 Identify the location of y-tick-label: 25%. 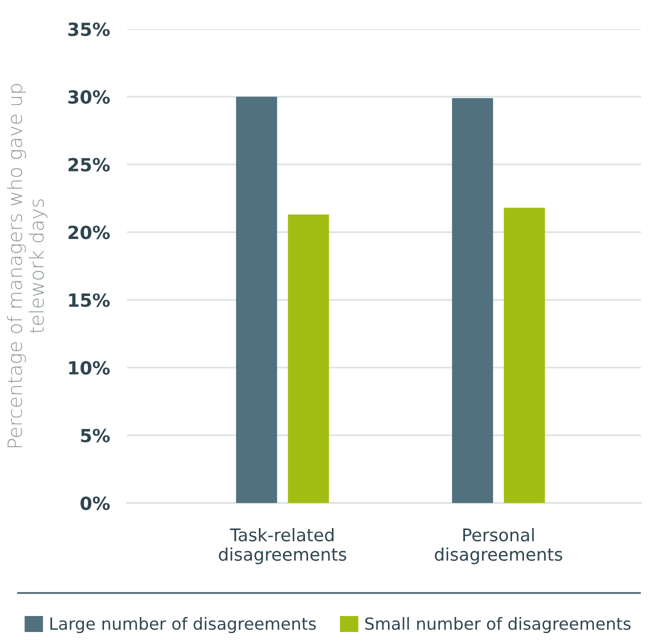
(89, 165).